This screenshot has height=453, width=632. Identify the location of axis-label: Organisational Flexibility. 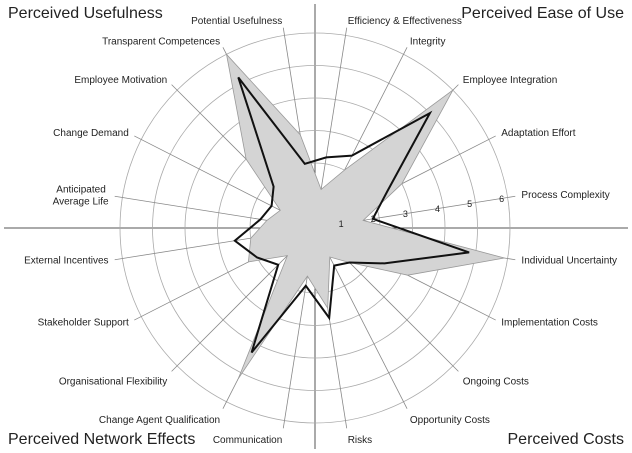
(113, 381).